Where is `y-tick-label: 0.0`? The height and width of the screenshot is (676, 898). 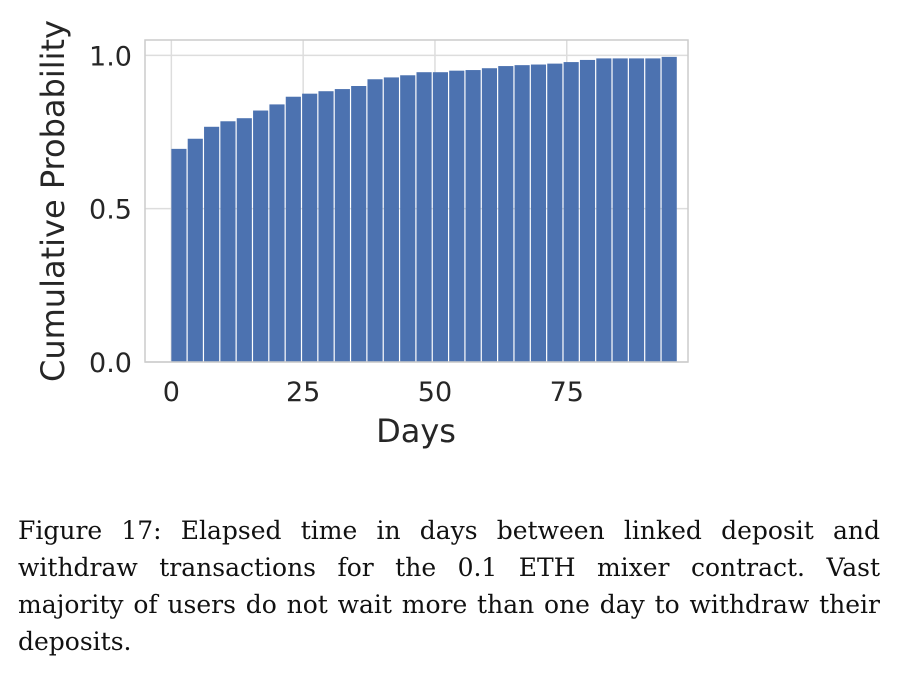 y-tick-label: 0.0 is located at coordinates (110, 363).